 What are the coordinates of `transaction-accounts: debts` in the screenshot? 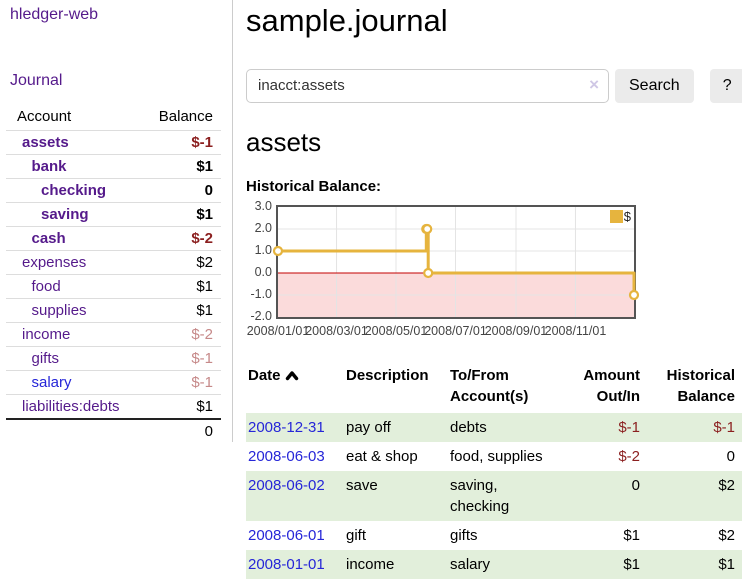 It's located at (468, 427).